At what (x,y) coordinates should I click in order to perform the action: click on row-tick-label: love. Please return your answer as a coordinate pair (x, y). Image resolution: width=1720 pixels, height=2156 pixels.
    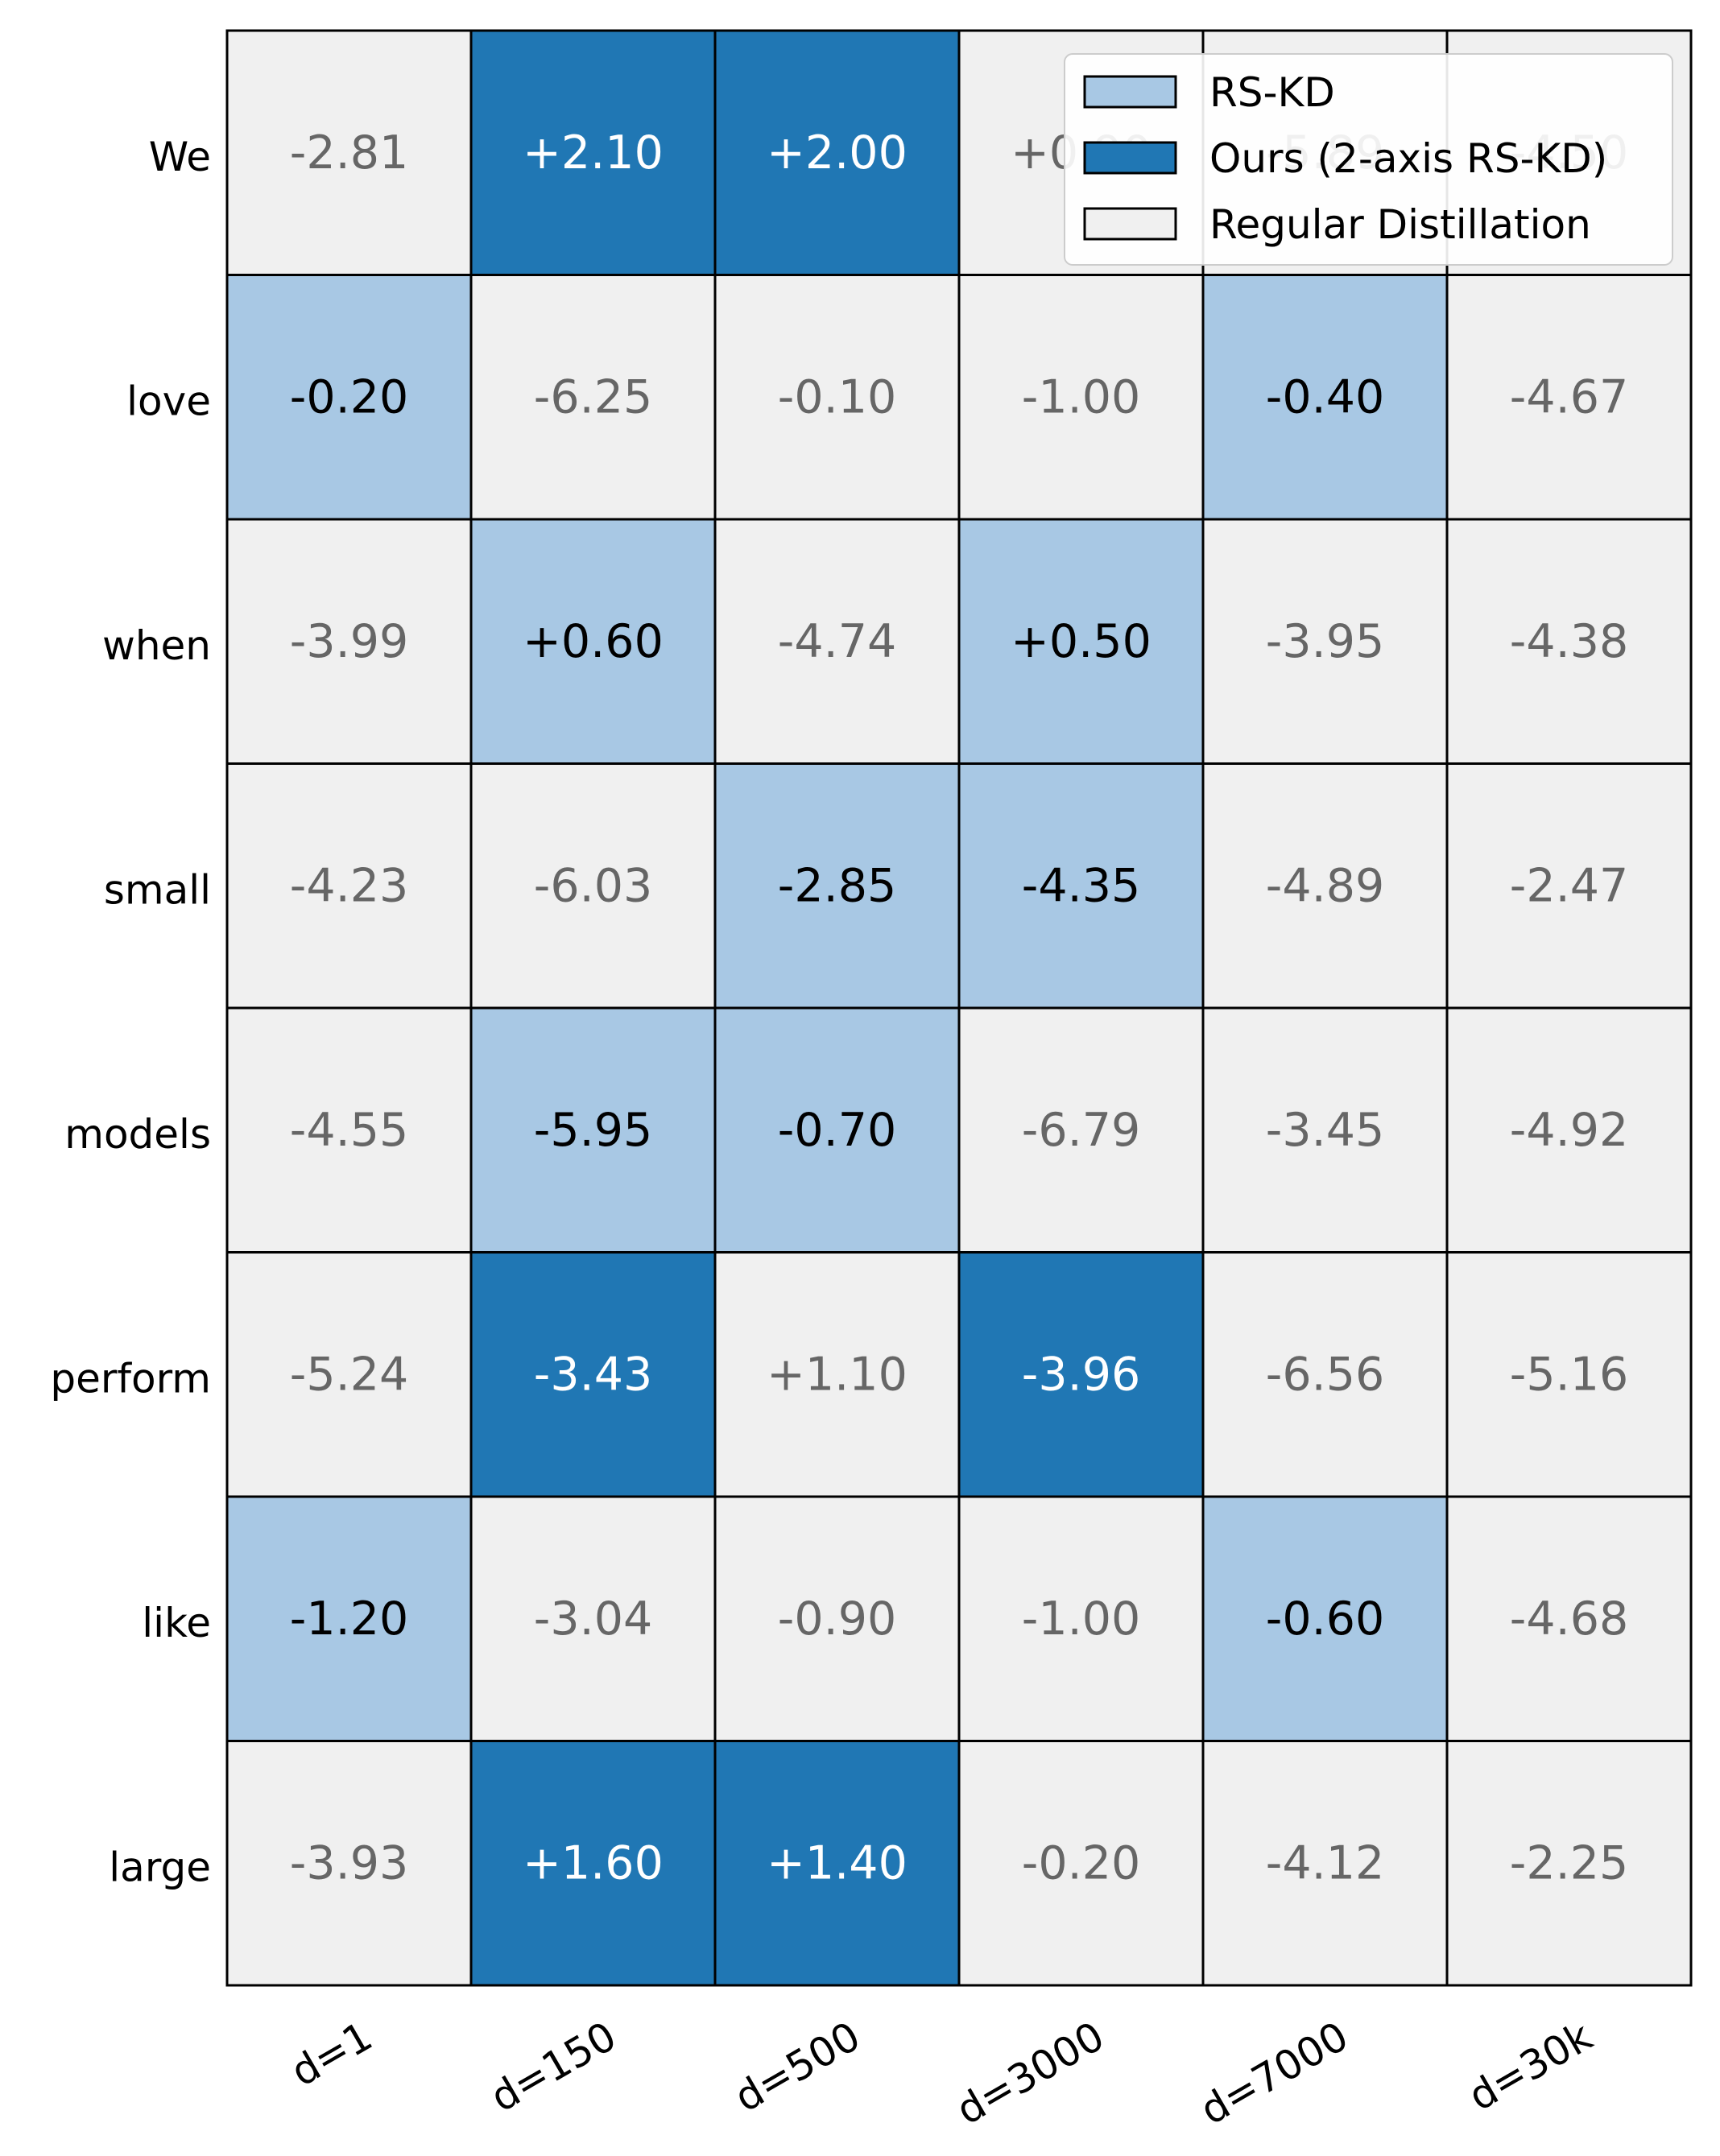
    Looking at the image, I should click on (168, 401).